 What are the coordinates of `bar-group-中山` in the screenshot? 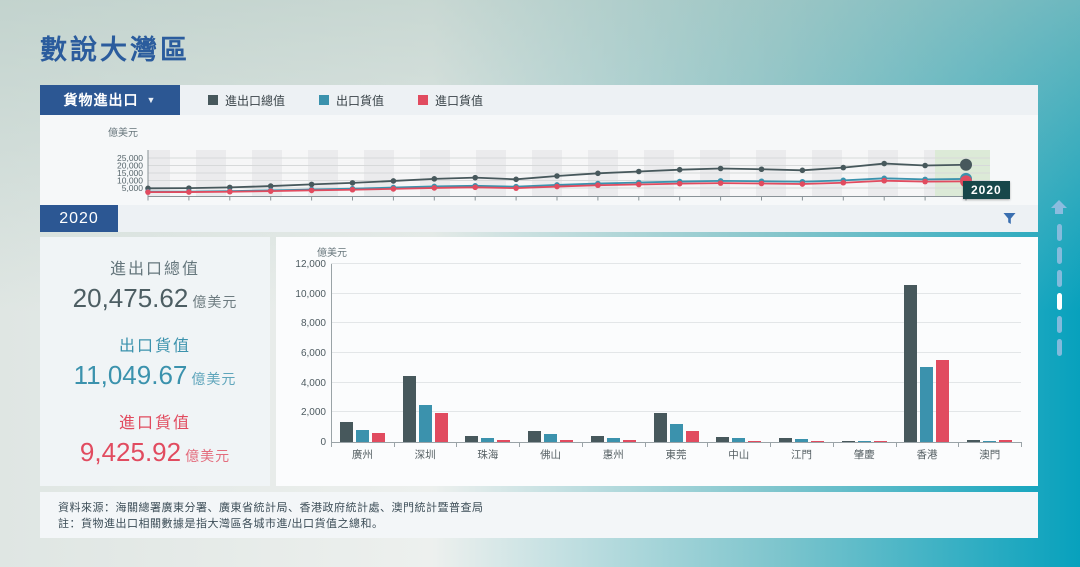 It's located at (738, 353).